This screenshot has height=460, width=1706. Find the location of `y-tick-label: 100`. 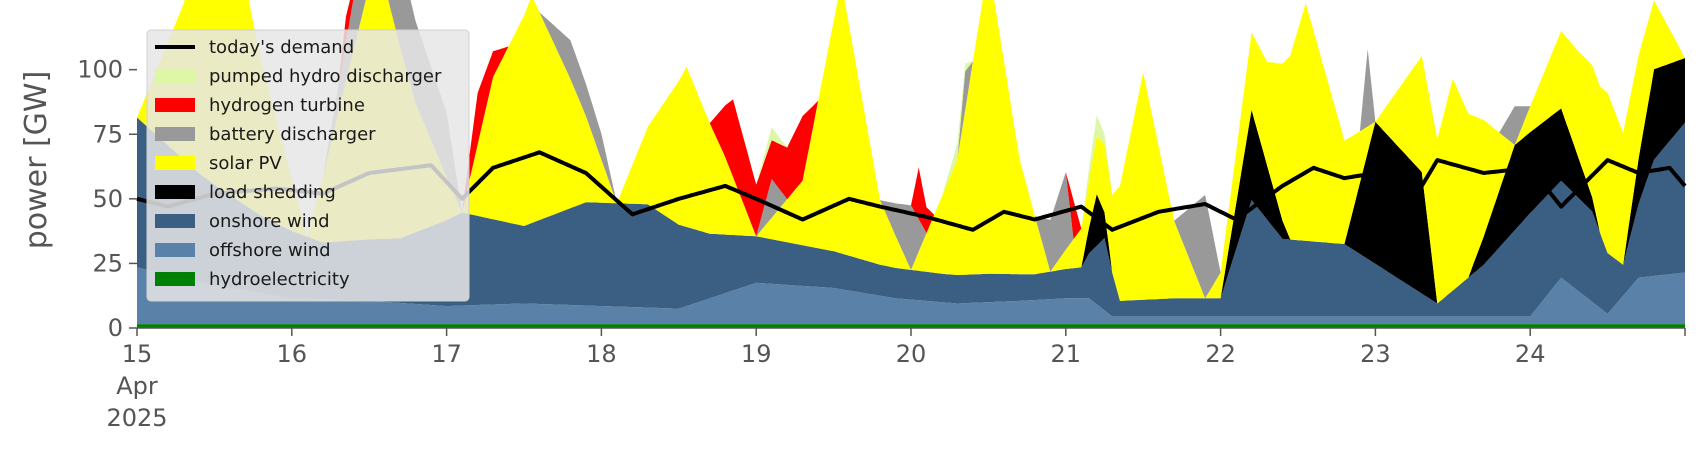

y-tick-label: 100 is located at coordinates (100, 70).